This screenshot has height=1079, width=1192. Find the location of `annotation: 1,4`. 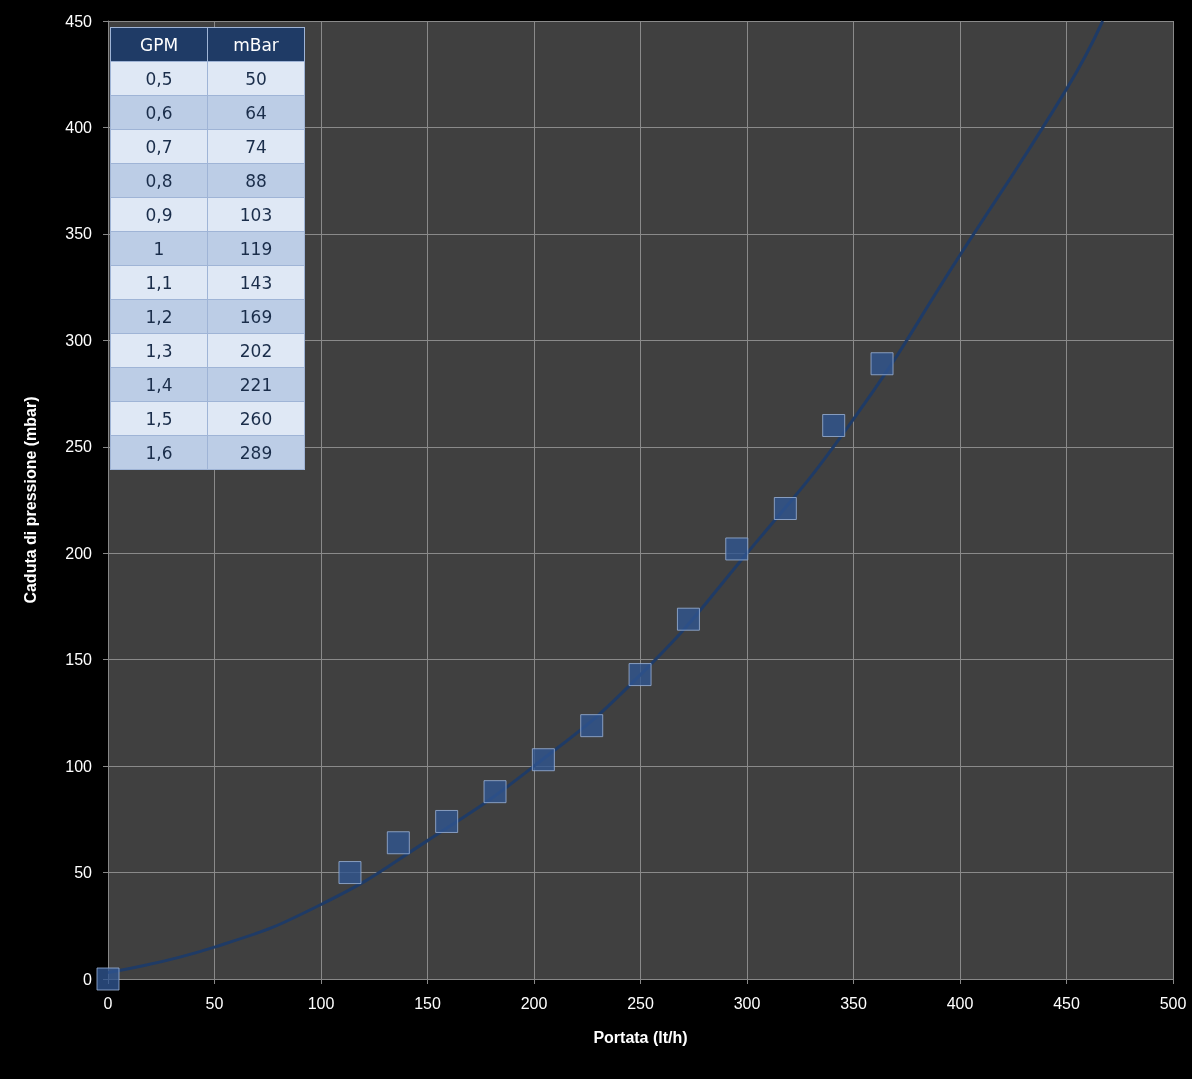

annotation: 1,4 is located at coordinates (159, 384).